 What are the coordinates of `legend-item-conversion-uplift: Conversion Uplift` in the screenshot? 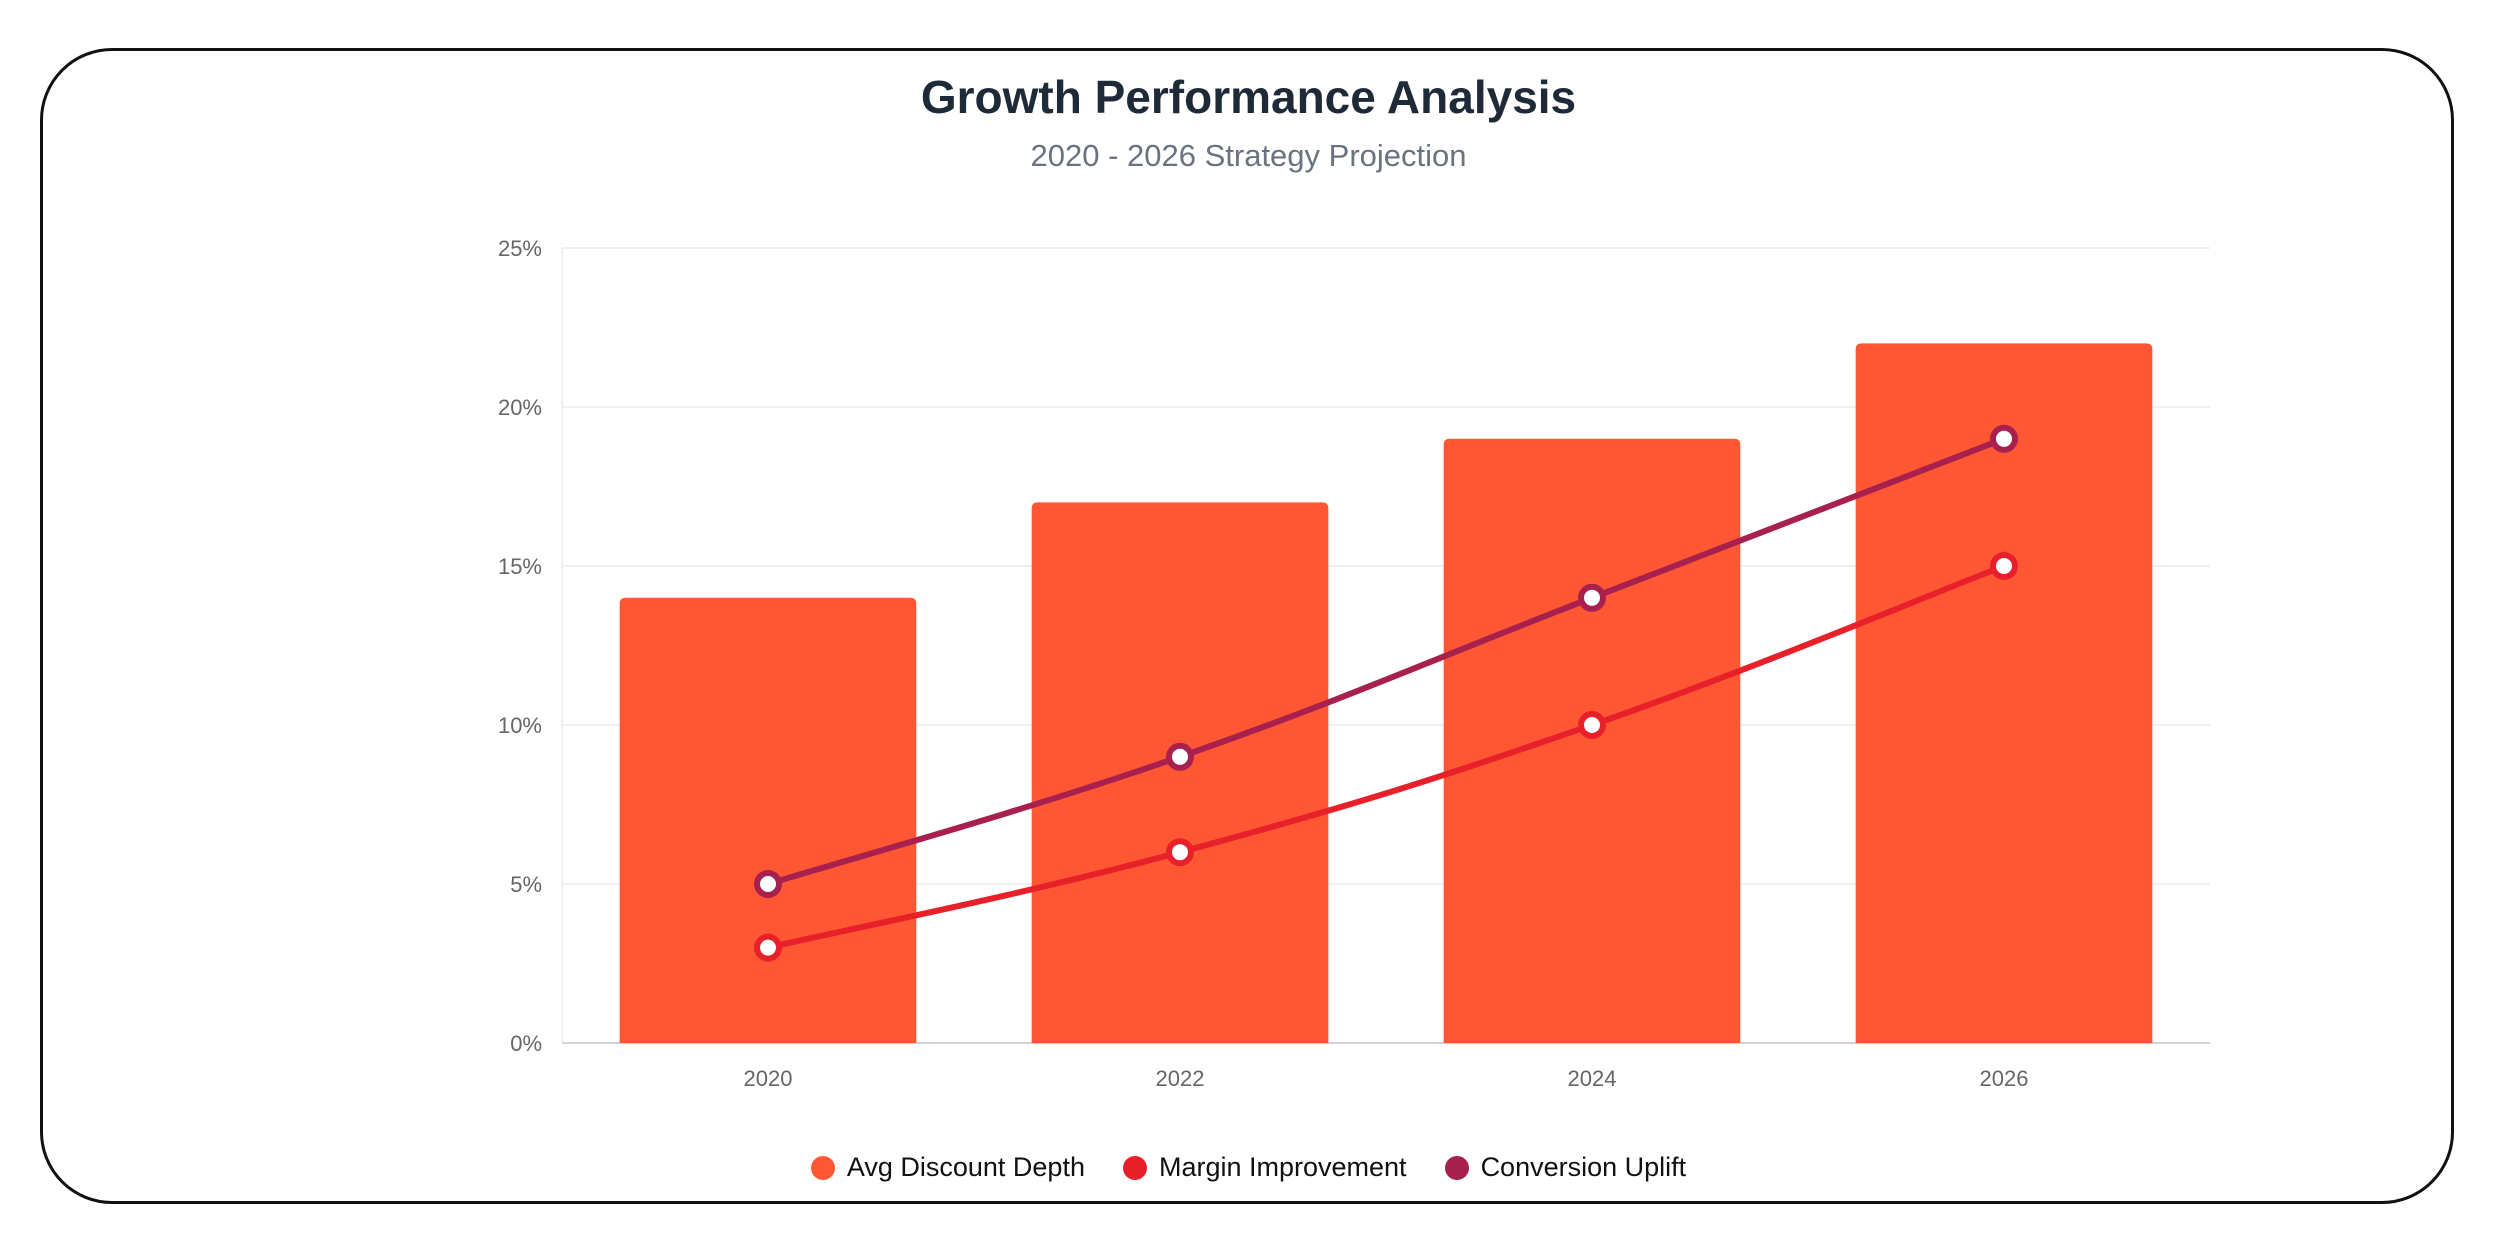 It's located at (1565, 1167).